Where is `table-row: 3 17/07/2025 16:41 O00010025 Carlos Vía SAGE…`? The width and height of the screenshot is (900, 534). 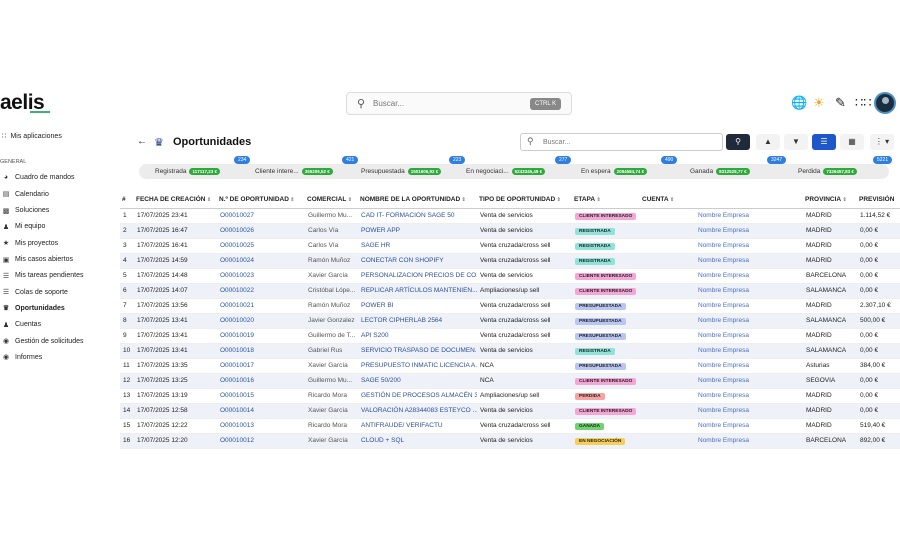
table-row: 3 17/07/2025 16:41 O00010025 Carlos Vía SAGE… is located at coordinates (510, 246).